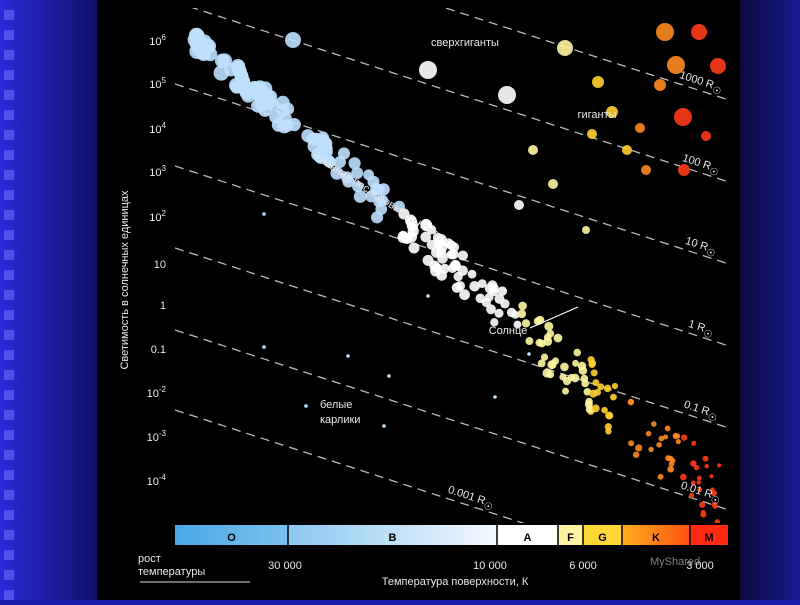 This screenshot has width=800, height=605. I want to click on y-tick-label-sup: 5, so click(164, 80).